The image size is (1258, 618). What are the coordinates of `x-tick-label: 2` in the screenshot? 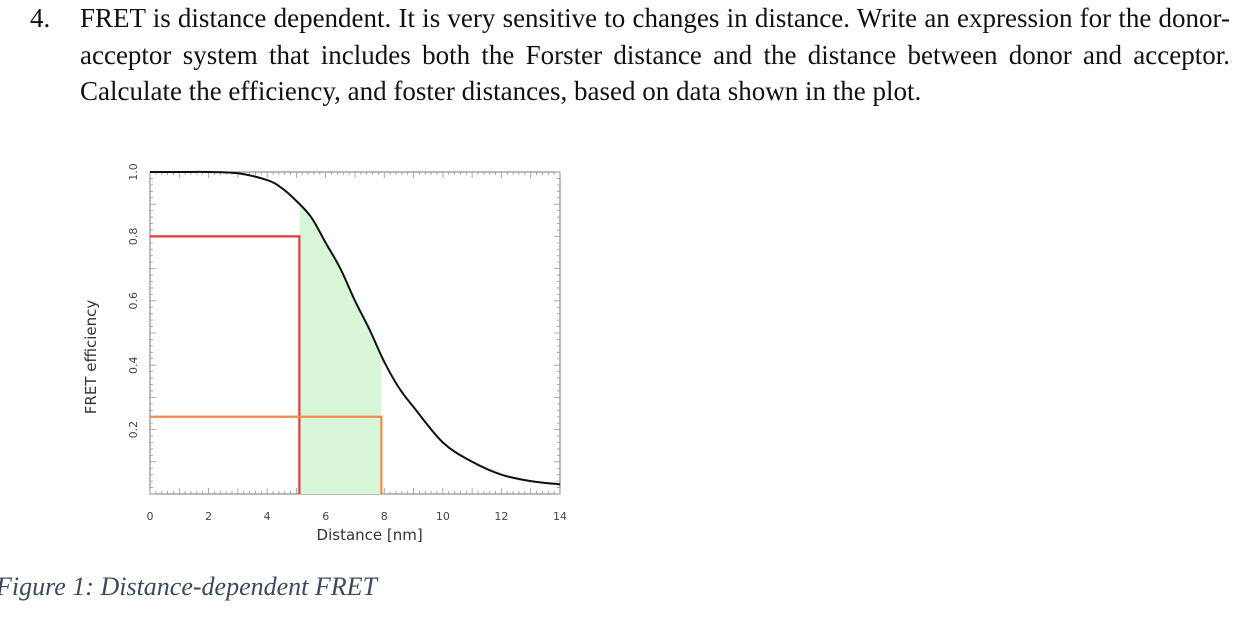 It's located at (208, 516).